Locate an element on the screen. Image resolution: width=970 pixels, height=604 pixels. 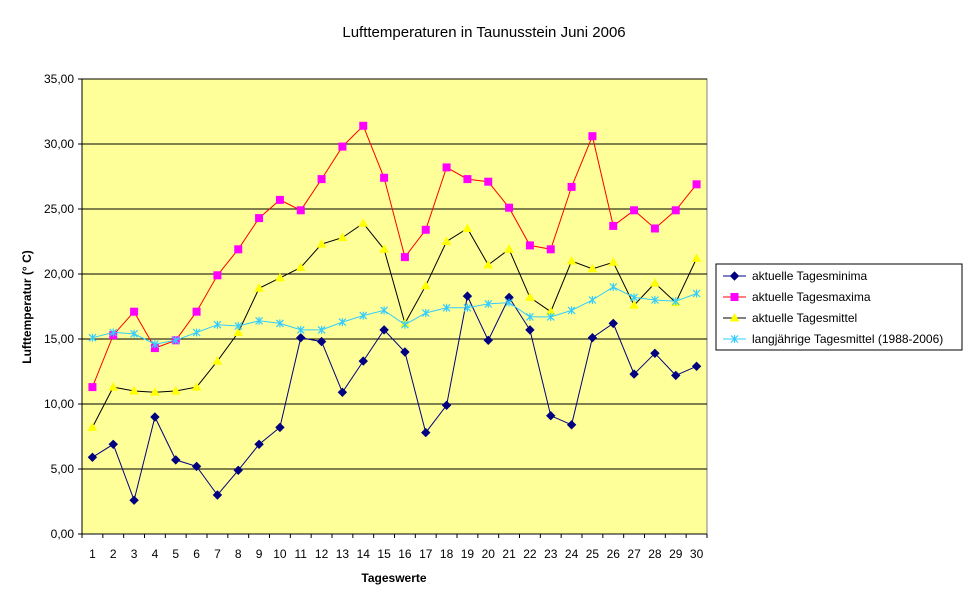
y-axis: 0,00 5,00 10,00 15,00 20,00 25,00 30,00 35,00 is located at coordinates (63, 306).